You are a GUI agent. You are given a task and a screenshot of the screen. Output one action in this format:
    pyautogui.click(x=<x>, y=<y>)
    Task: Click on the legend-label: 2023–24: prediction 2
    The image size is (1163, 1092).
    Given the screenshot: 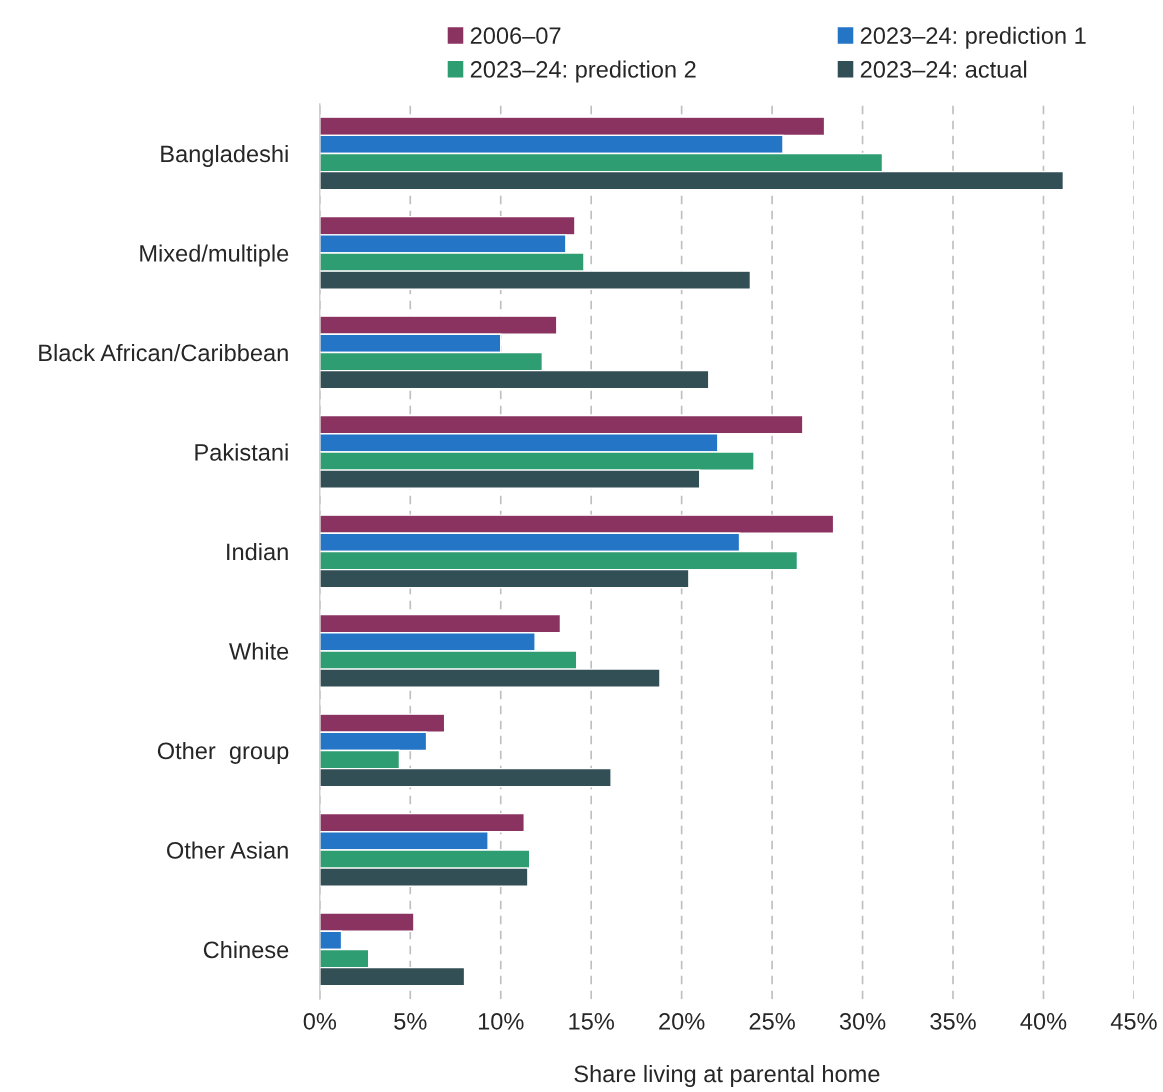 What is the action you would take?
    pyautogui.click(x=583, y=71)
    